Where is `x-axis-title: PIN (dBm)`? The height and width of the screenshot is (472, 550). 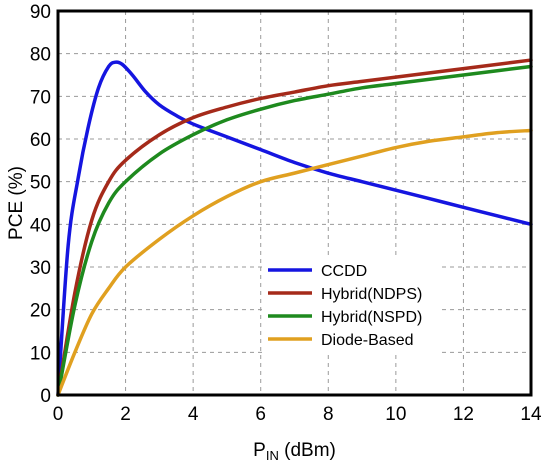 x-axis-title: PIN (dBm) is located at coordinates (294, 451).